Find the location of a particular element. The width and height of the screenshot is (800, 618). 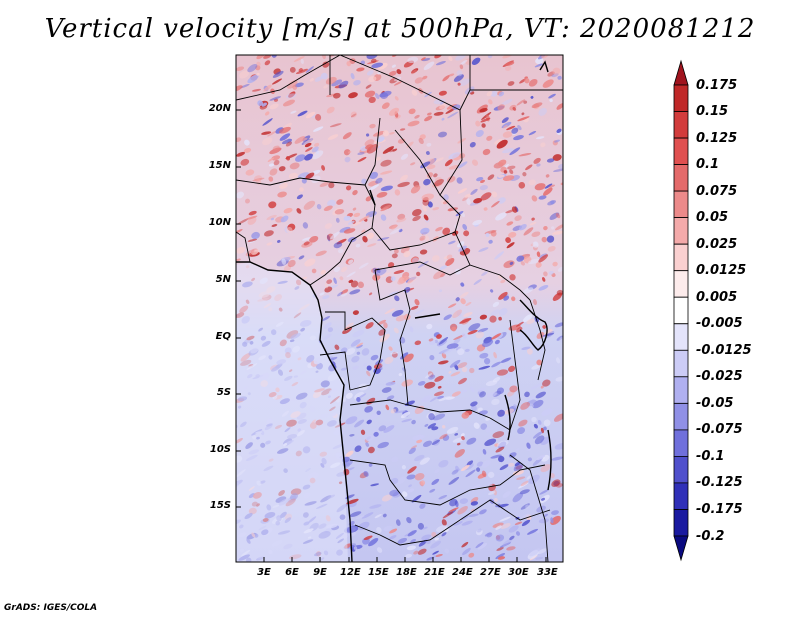

colorbar-label: 0.025 is located at coordinates (717, 244).